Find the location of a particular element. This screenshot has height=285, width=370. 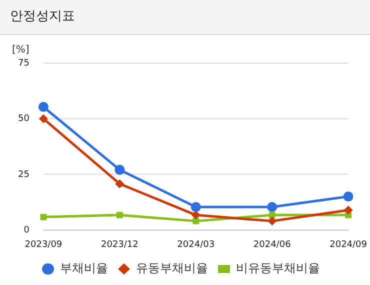

y-tick-label: 0 is located at coordinates (27, 231).